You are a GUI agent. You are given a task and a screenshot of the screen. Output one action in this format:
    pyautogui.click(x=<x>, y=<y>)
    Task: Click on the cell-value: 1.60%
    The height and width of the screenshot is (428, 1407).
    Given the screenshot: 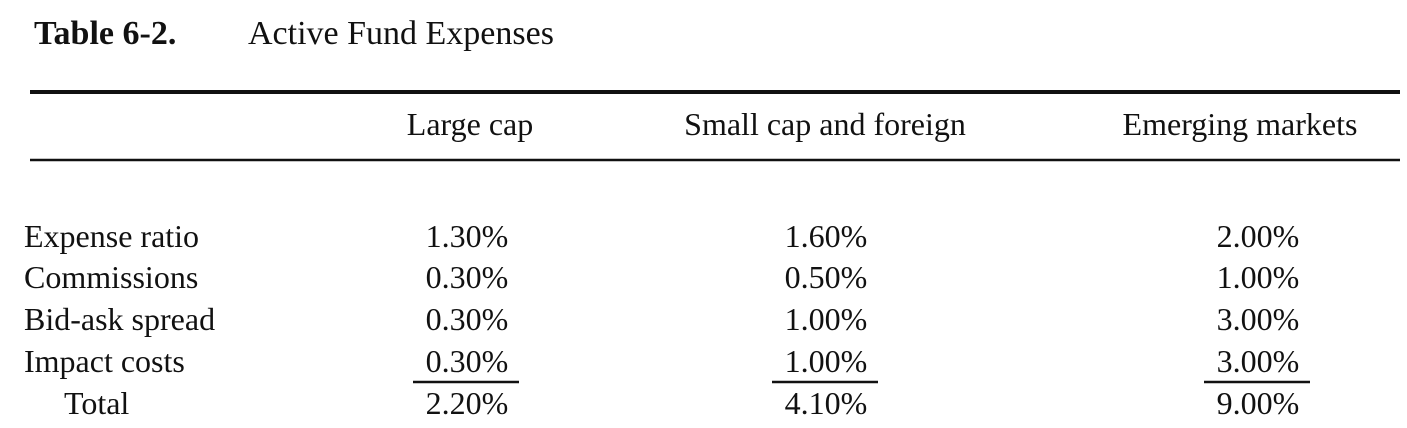 What is the action you would take?
    pyautogui.click(x=826, y=236)
    